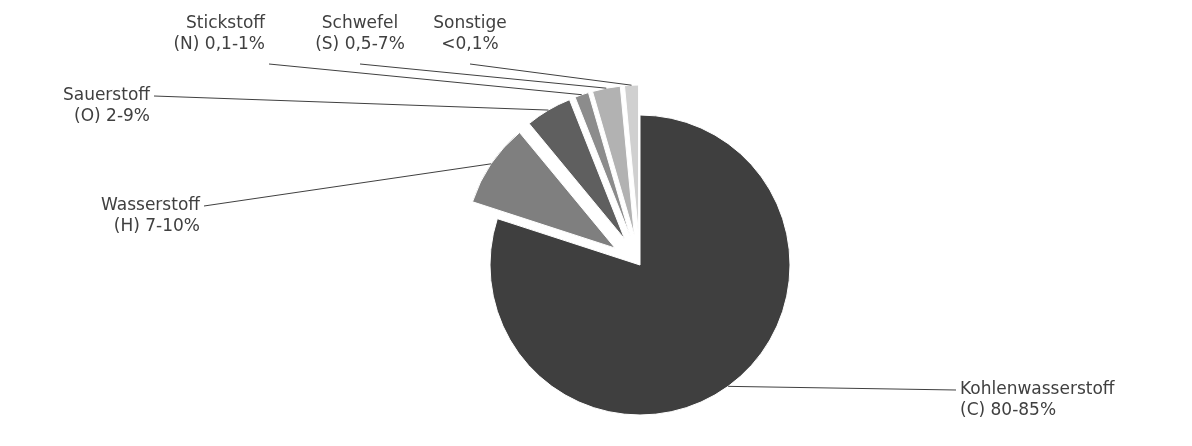 Image resolution: width=1192 pixels, height=446 pixels. What do you see at coordinates (220, 32) in the screenshot?
I see `slice-label: Stickstoff (N) 0,1-1%` at bounding box center [220, 32].